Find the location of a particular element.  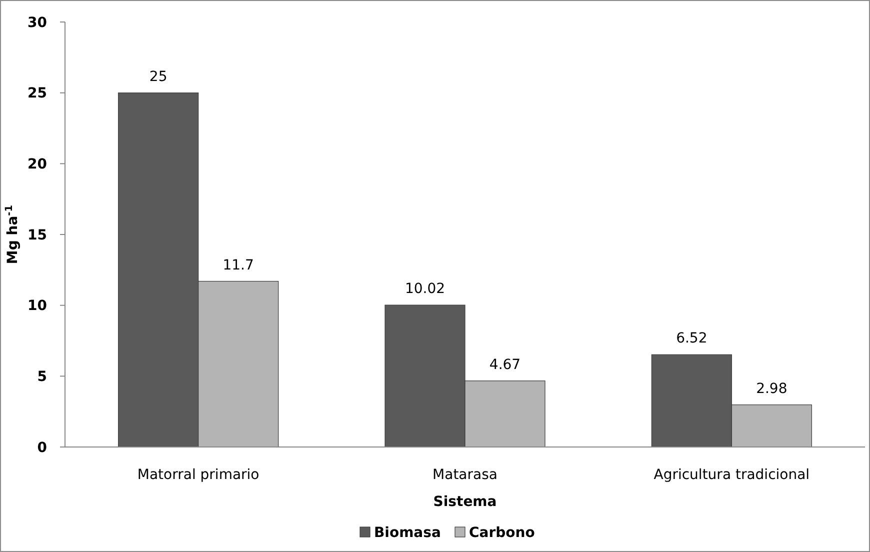

y-tick-label: 25 is located at coordinates (37, 94).